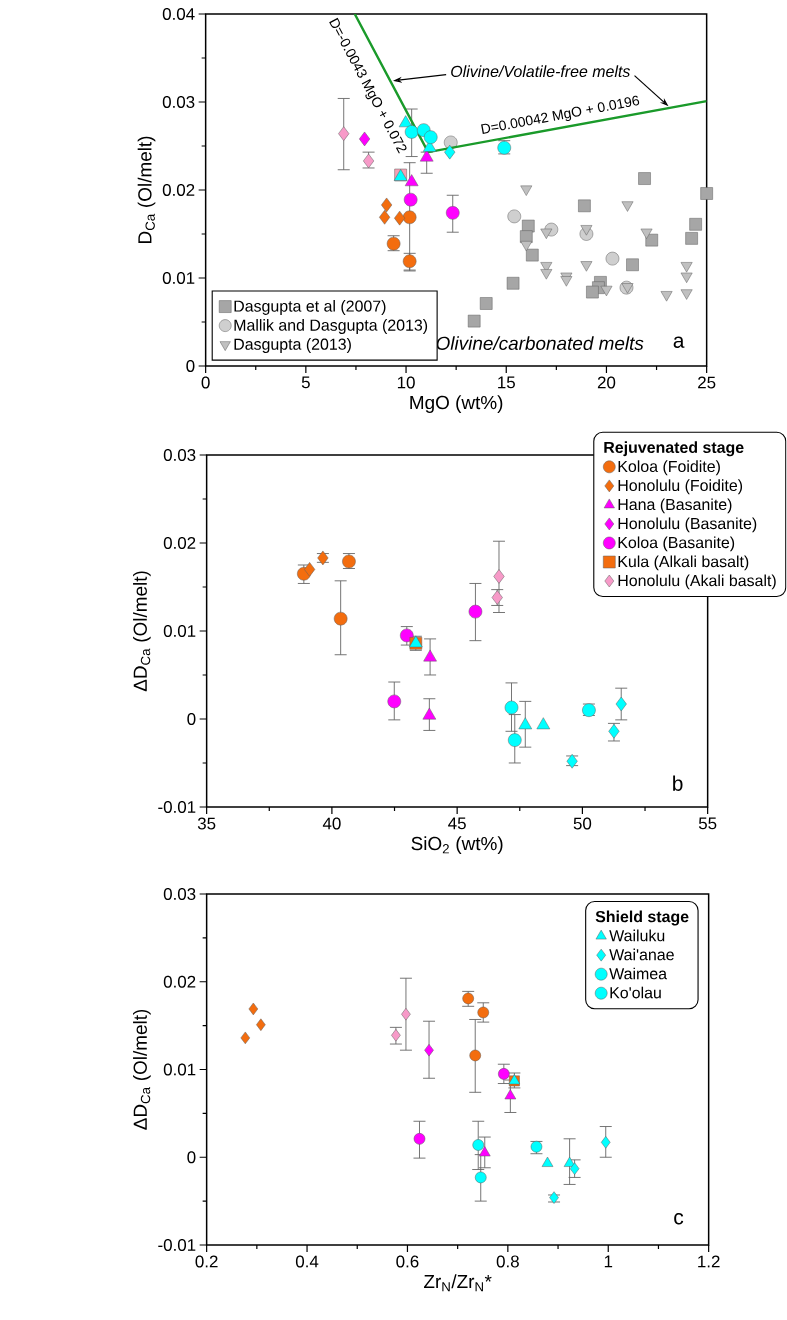  Describe the element at coordinates (678, 783) in the screenshot. I see `annotation: b` at that location.